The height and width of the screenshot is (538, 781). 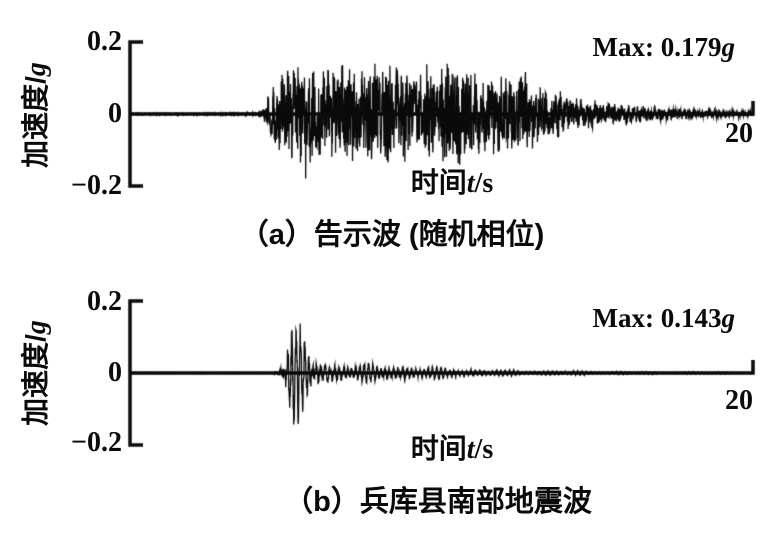 What do you see at coordinates (739, 400) in the screenshot?
I see `xtick-b-20: 20` at bounding box center [739, 400].